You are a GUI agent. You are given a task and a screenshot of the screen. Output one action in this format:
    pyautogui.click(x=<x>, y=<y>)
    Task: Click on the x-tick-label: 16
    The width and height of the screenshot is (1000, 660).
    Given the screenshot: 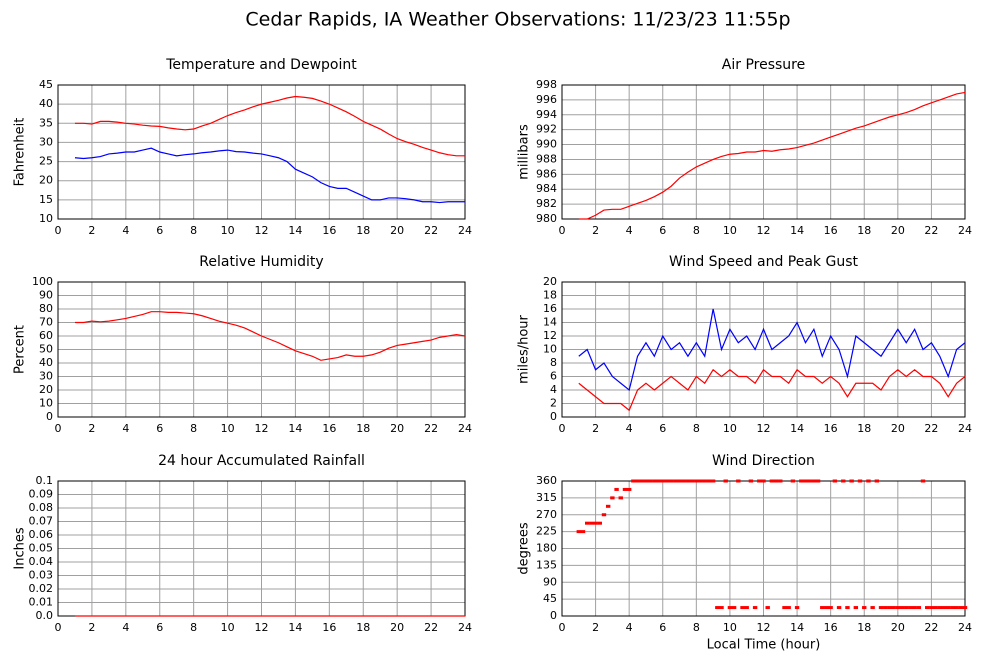 What is the action you would take?
    pyautogui.click(x=329, y=627)
    